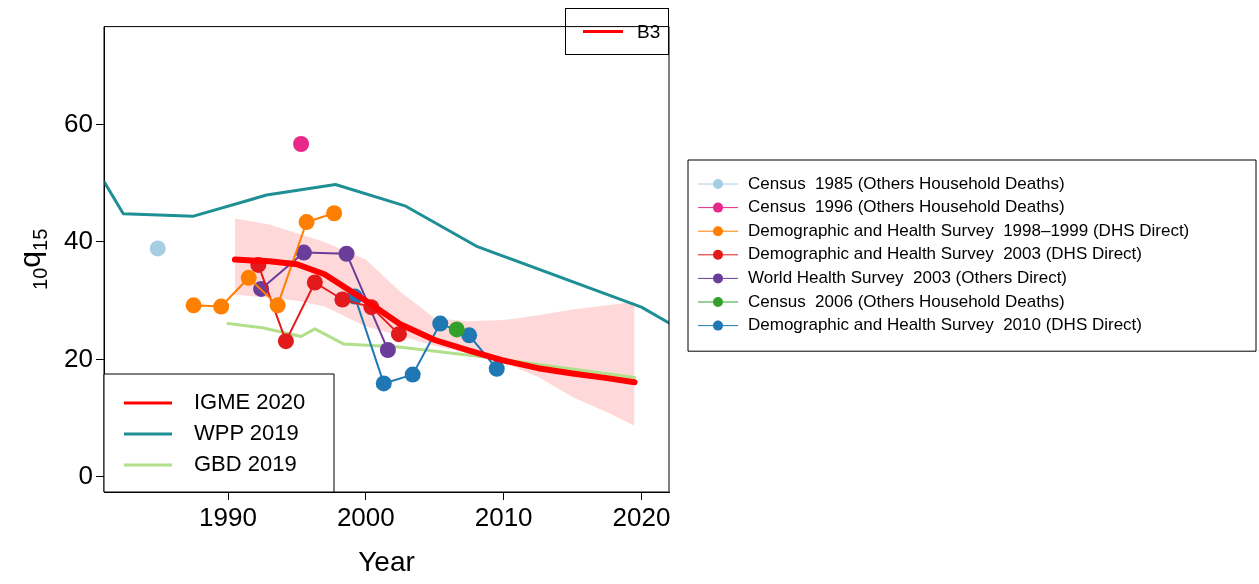  Describe the element at coordinates (228, 516) in the screenshot. I see `x-tick-label: 1990` at that location.